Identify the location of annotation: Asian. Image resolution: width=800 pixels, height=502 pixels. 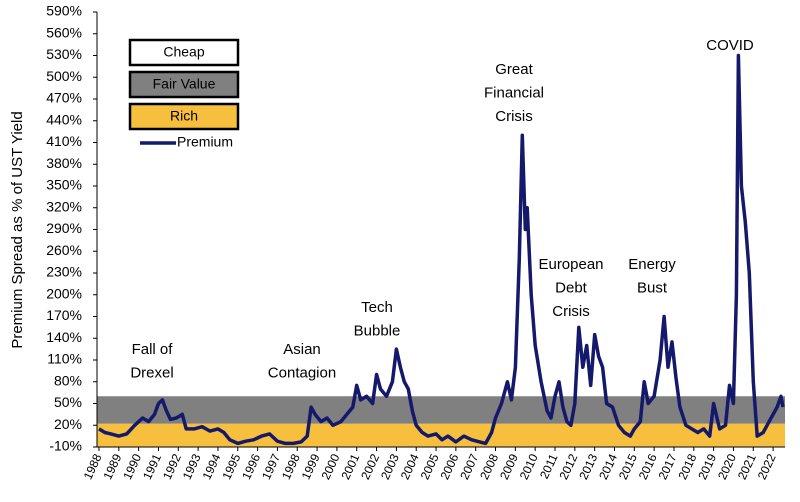
(302, 349).